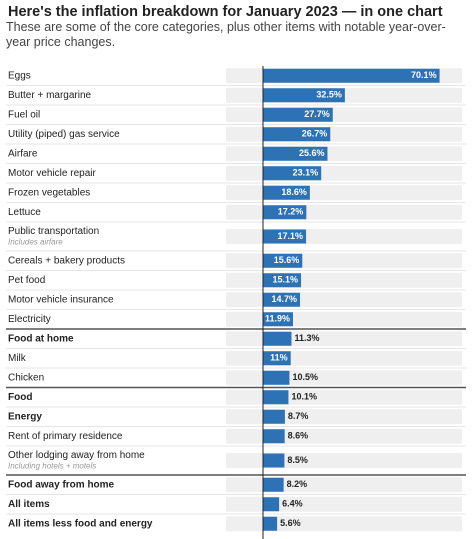 The image size is (474, 539). What do you see at coordinates (52, 173) in the screenshot?
I see `category-label: Motor vehicle repair` at bounding box center [52, 173].